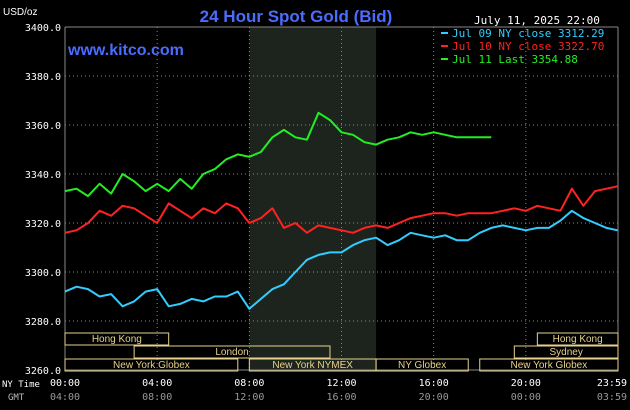 The height and width of the screenshot is (410, 630). Describe the element at coordinates (341, 397) in the screenshot. I see `x-tick-label-gmt: 16:00` at that location.